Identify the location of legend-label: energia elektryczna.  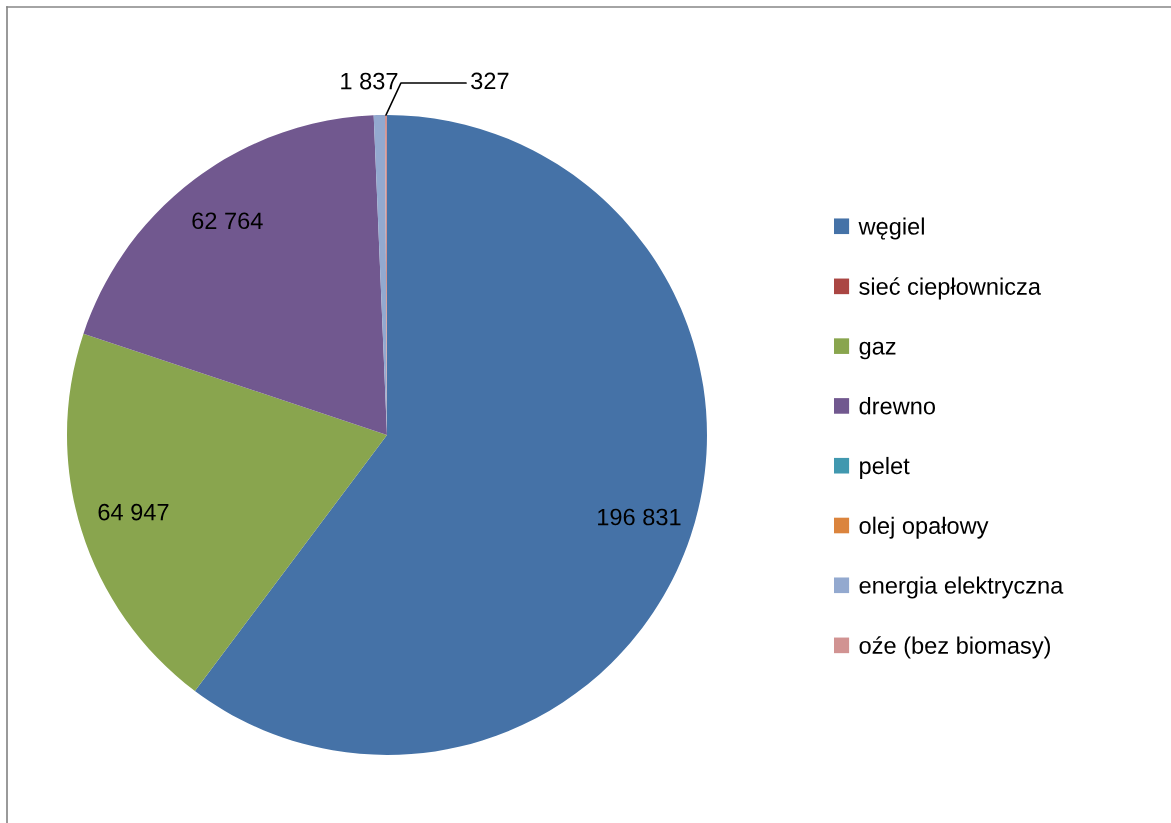
(961, 587).